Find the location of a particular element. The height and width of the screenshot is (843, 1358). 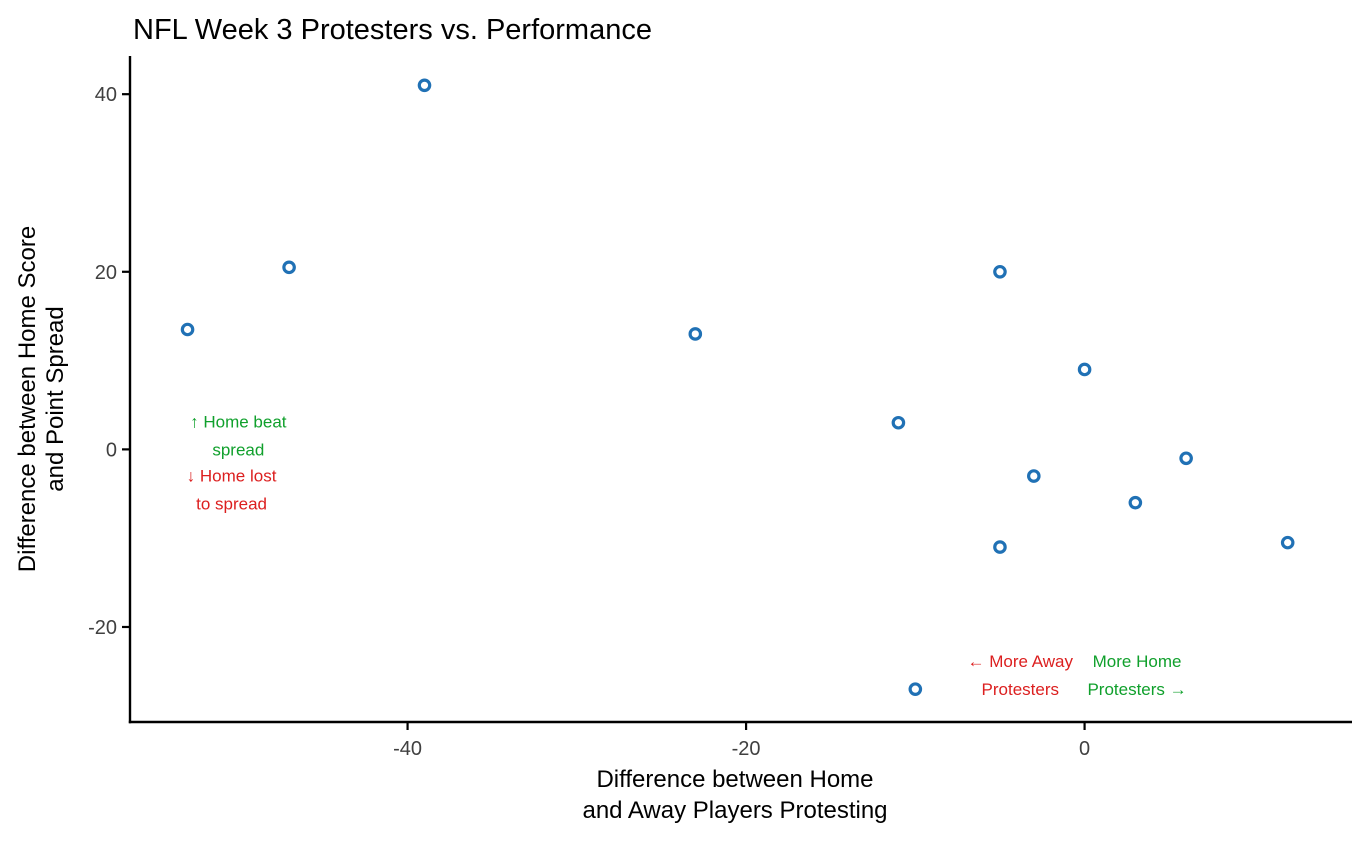

more-away-protesters-note-line2: Protesters is located at coordinates (1020, 689).